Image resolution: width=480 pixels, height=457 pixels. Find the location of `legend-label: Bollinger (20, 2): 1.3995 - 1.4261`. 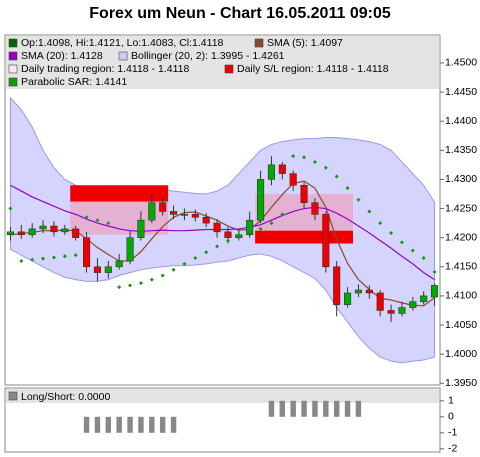

legend-label: Bollinger (20, 2): 1.3995 - 1.4261 is located at coordinates (208, 56).